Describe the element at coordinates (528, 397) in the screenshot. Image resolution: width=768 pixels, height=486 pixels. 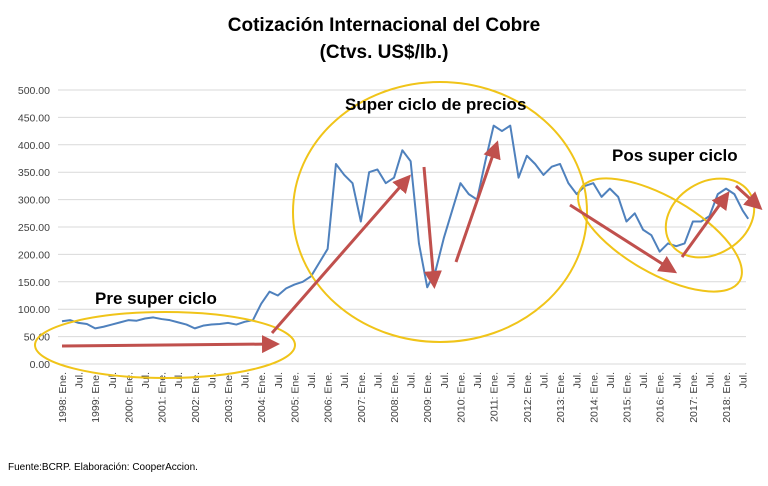
I see `x-tick-label: 2012: Ene.` at that location.